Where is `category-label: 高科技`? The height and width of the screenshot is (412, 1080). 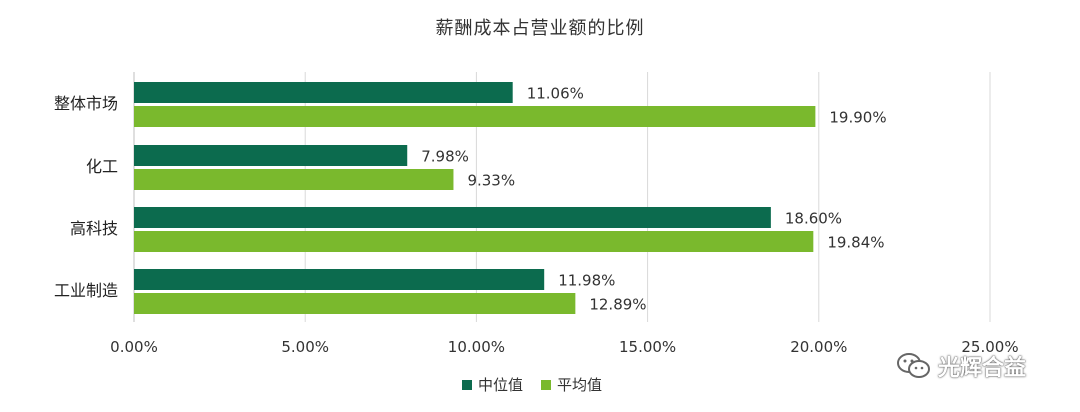
category-label: 高科技 is located at coordinates (94, 228).